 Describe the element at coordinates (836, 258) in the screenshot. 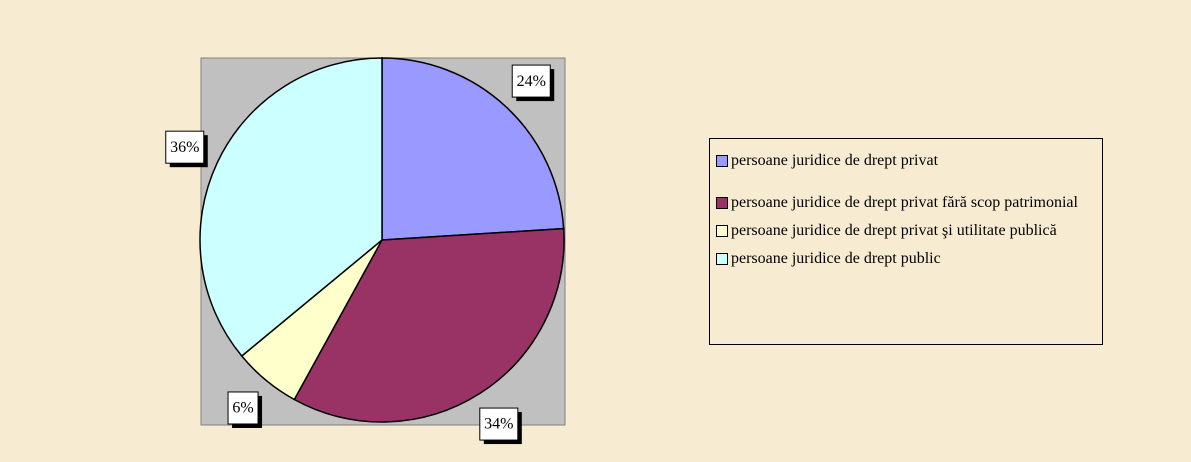

I see `legend-label: persoane juridice de drept public` at that location.